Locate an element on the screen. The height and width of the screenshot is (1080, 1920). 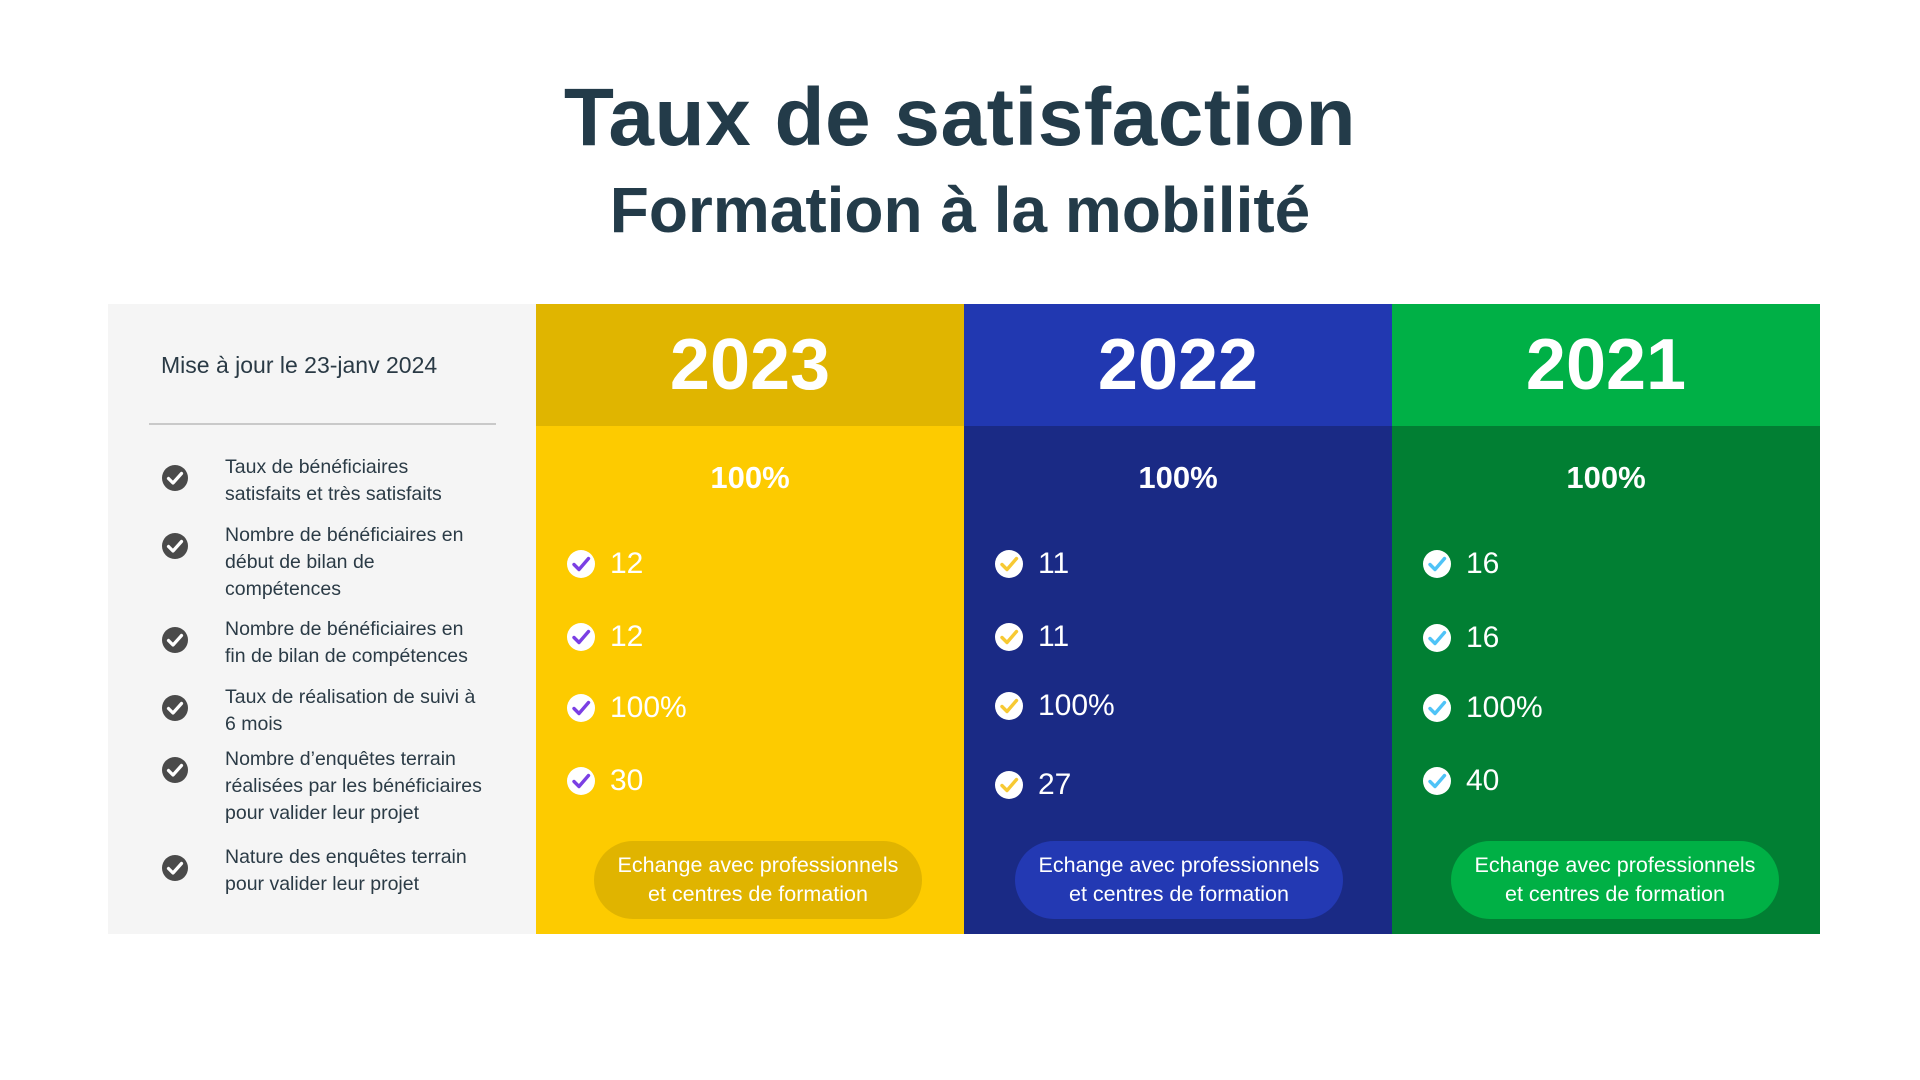
year-header: 2023 is located at coordinates (750, 365).